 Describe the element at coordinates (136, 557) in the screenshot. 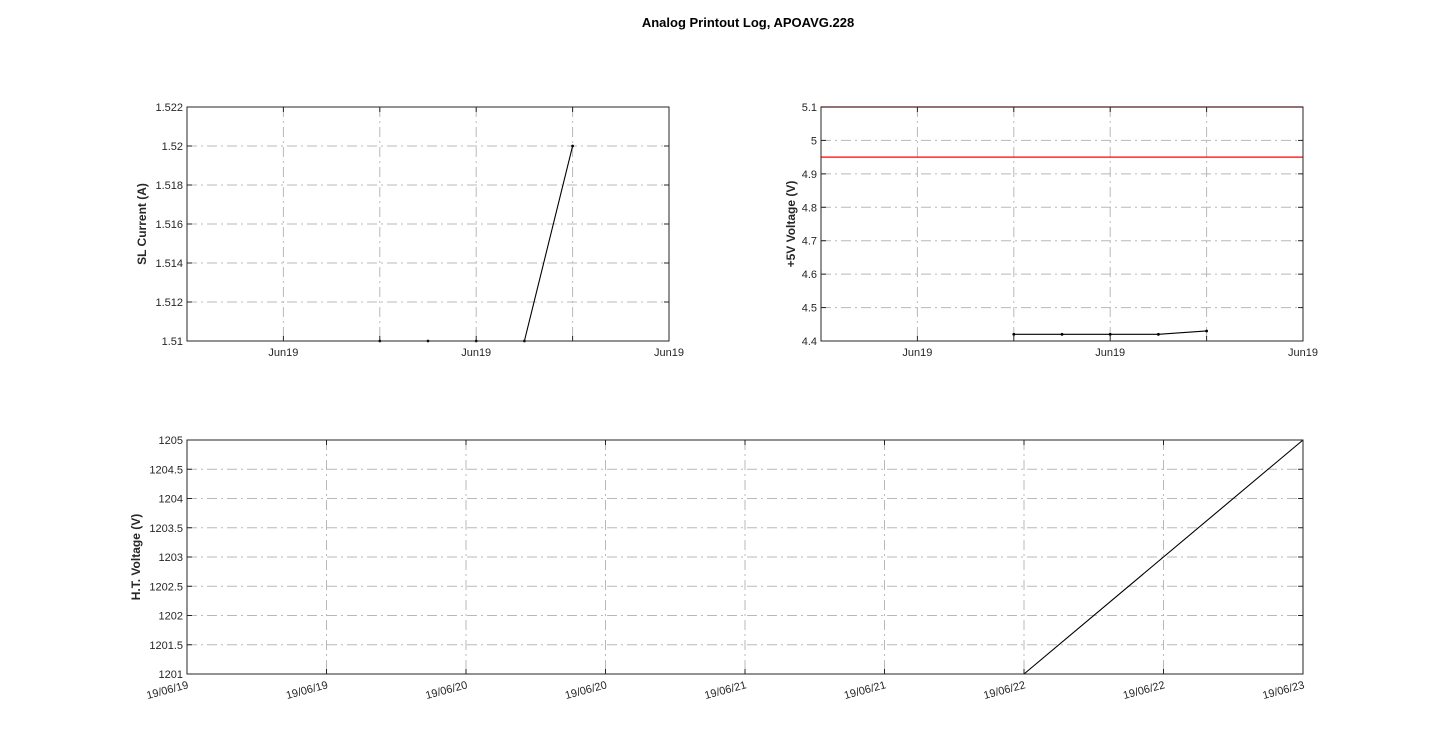

I see `y-axis-label: H.T. Voltage (V)` at that location.